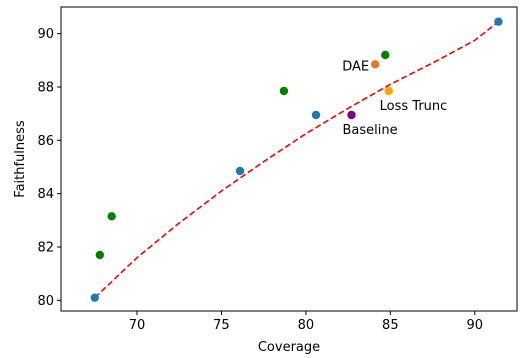 The height and width of the screenshot is (358, 526). Describe the element at coordinates (45, 194) in the screenshot. I see `y-tick-label: 84` at that location.